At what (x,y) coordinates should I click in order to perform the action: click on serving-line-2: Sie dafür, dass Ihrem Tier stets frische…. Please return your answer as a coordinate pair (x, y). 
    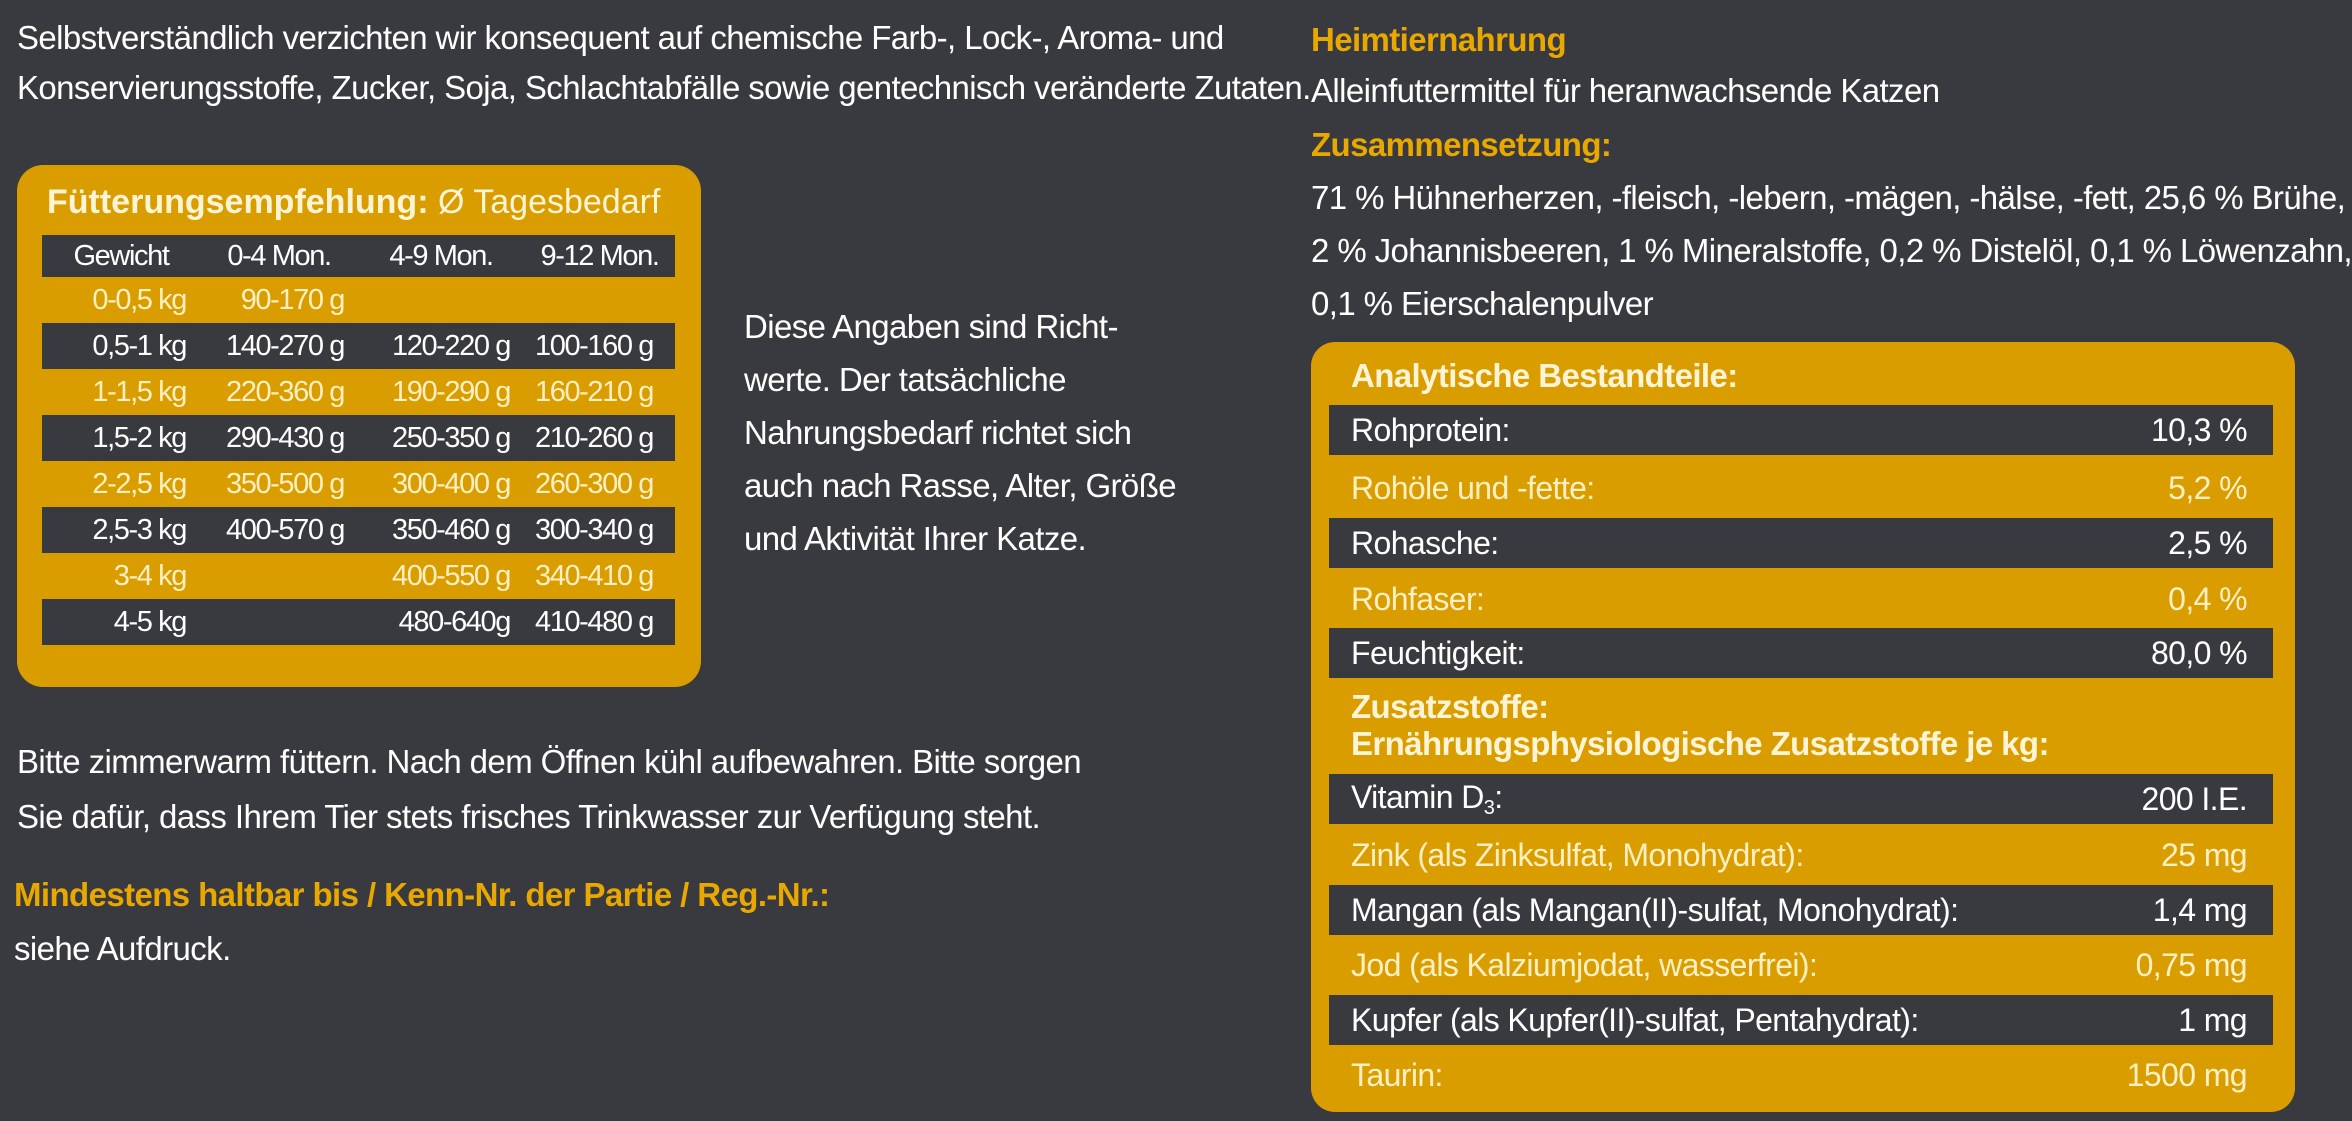
    Looking at the image, I should click on (529, 816).